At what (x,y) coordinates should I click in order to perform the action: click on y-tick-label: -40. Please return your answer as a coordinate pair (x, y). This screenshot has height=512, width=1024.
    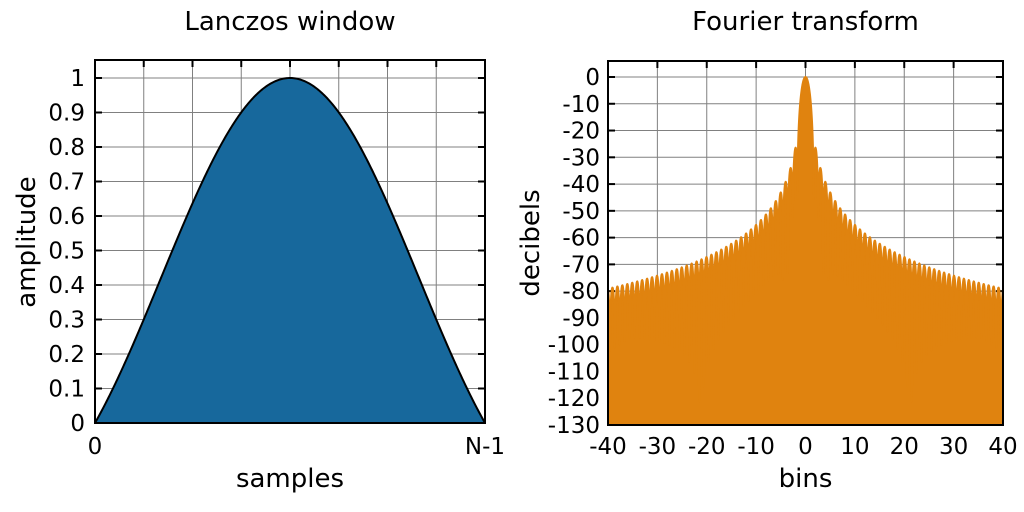
    Looking at the image, I should click on (581, 185).